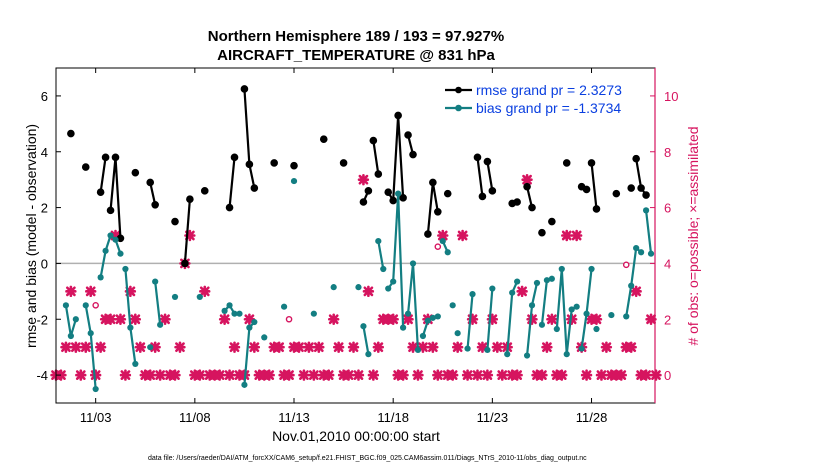 Image resolution: width=830 pixels, height=470 pixels. I want to click on y-tick-label: 6, so click(44, 96).